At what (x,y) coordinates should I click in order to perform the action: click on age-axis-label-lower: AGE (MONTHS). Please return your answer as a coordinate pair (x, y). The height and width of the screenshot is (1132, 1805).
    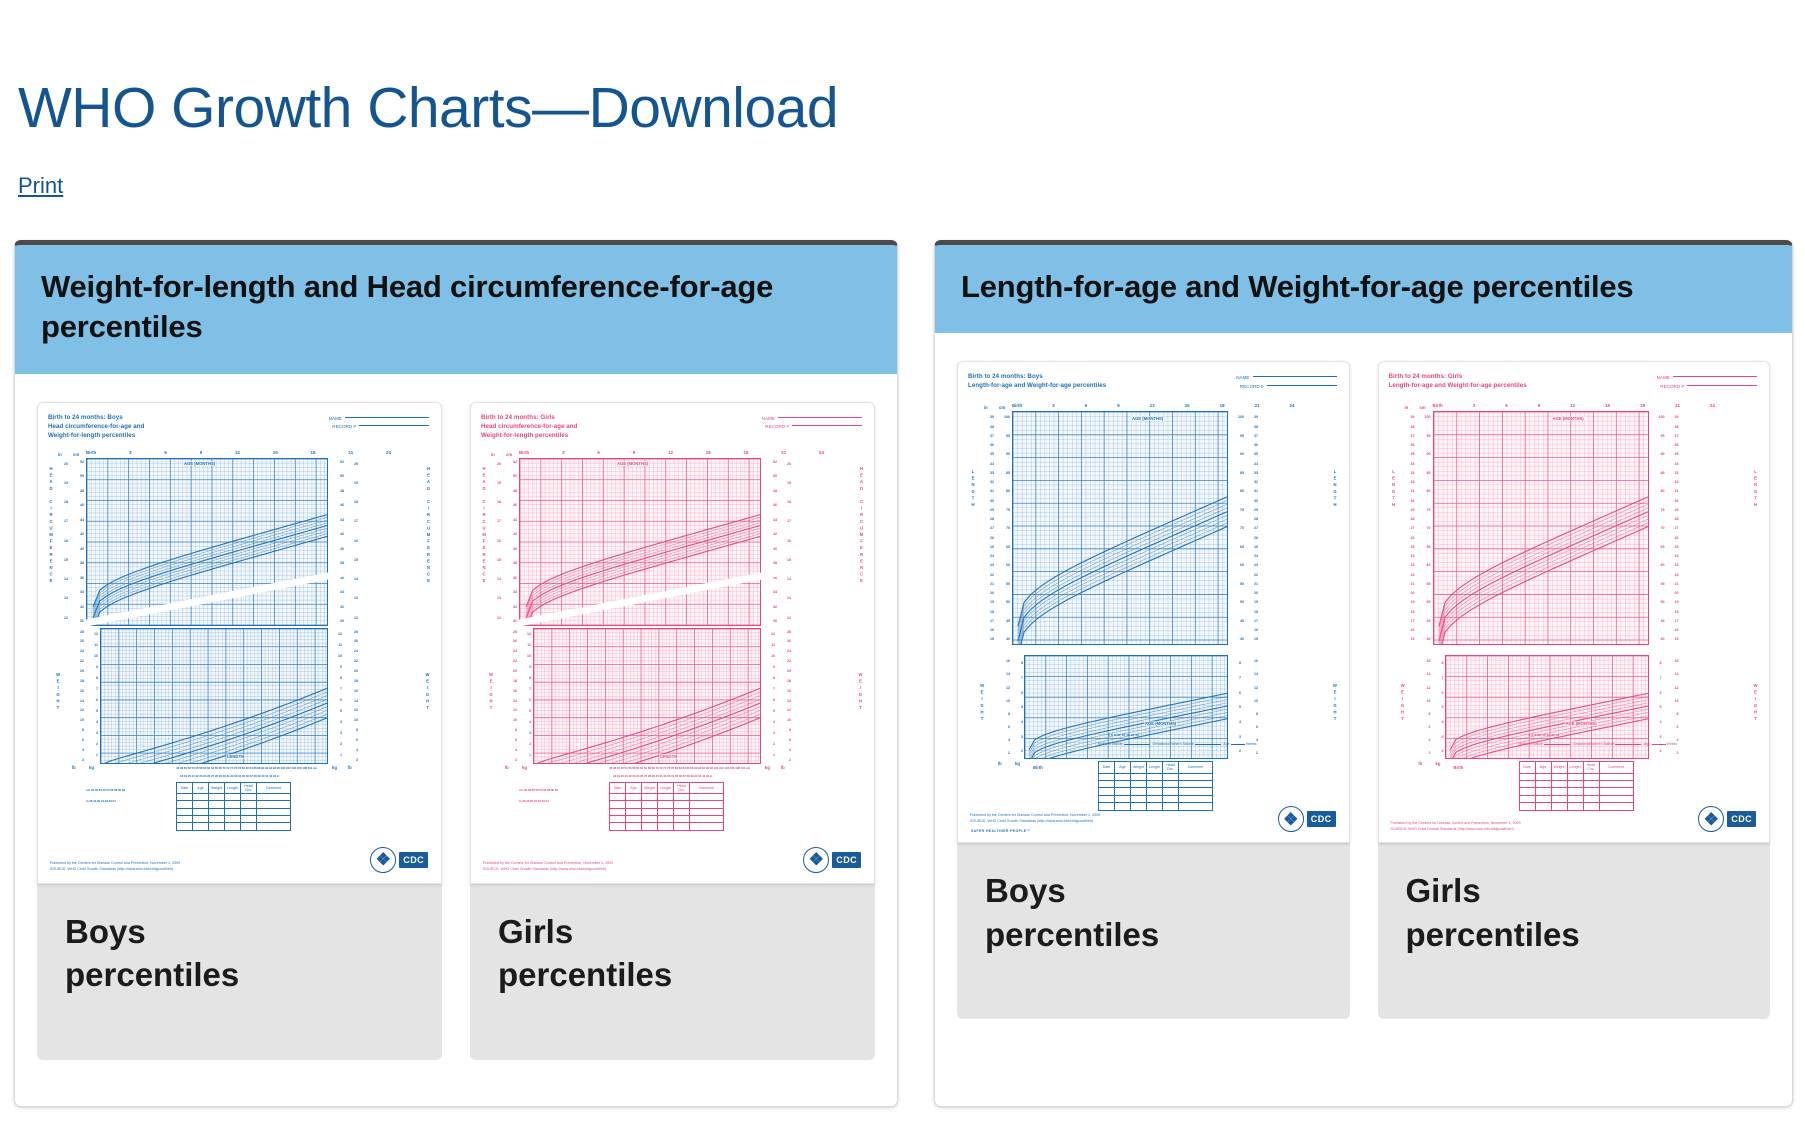
    Looking at the image, I should click on (1581, 724).